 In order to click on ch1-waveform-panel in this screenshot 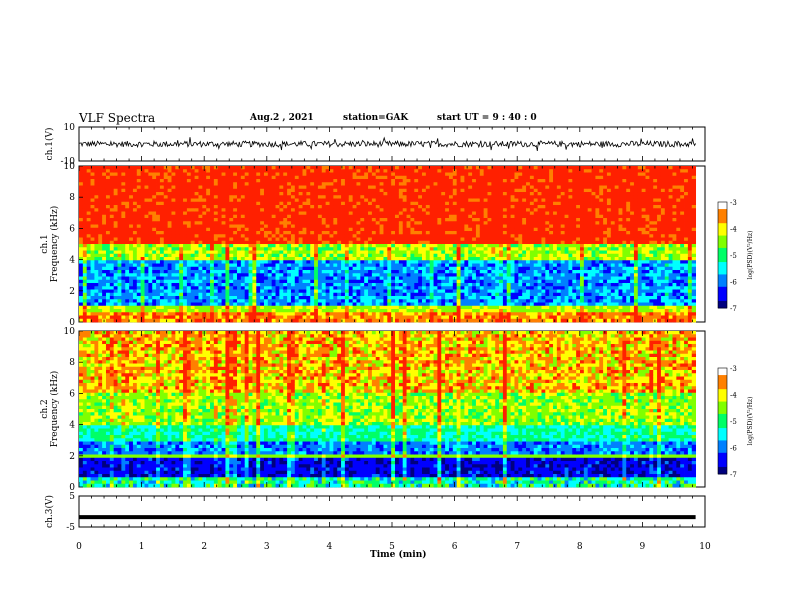, I will do `click(392, 144)`.